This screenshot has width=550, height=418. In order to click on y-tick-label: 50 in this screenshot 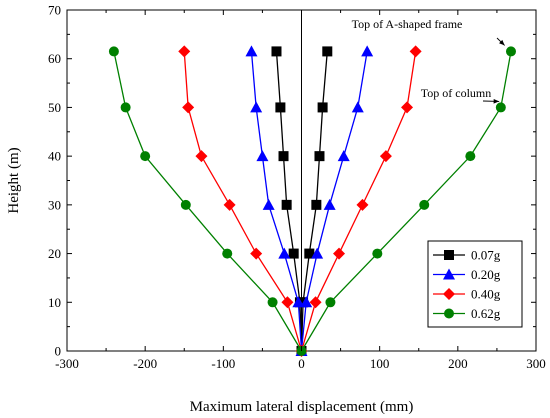, I will do `click(54, 107)`.